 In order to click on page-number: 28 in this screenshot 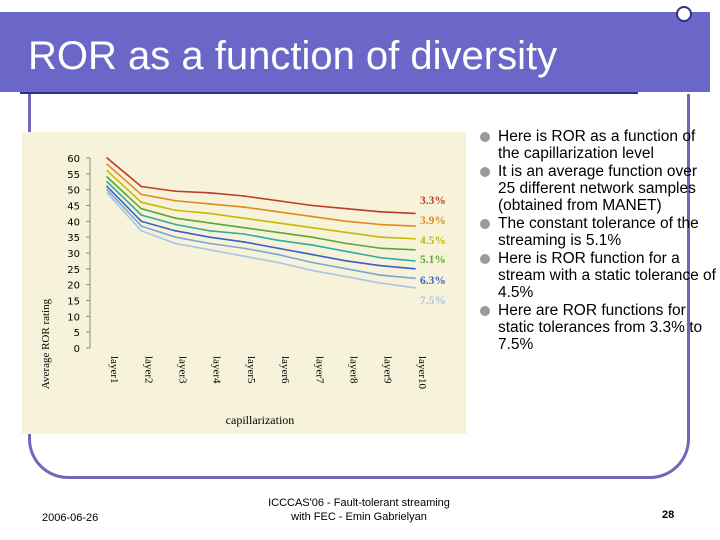, I will do `click(668, 515)`.